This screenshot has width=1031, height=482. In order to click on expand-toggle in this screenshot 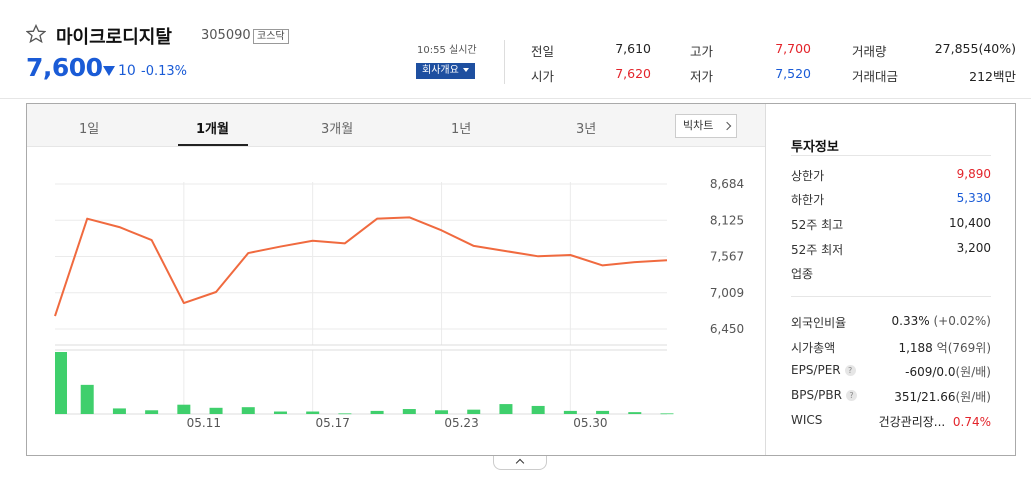, I will do `click(520, 463)`.